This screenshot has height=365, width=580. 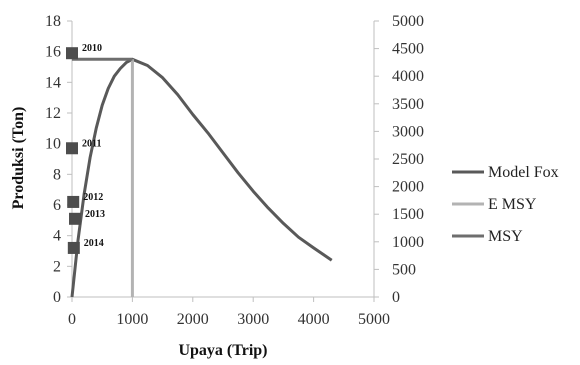 I want to click on y-tick-label: 8, so click(x=57, y=174).